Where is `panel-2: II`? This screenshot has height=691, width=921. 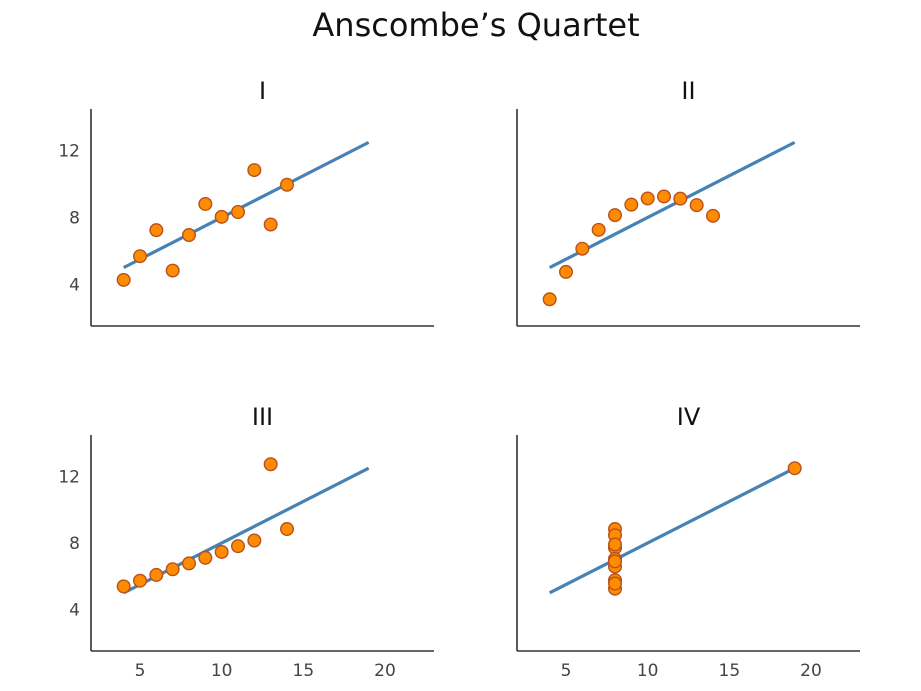
panel-2: II is located at coordinates (688, 202).